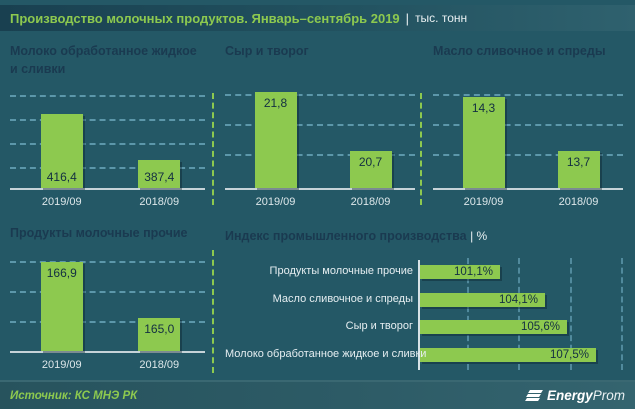 The width and height of the screenshot is (635, 409). Describe the element at coordinates (320, 51) in the screenshot. I see `chart-title: Сыр и творог` at that location.